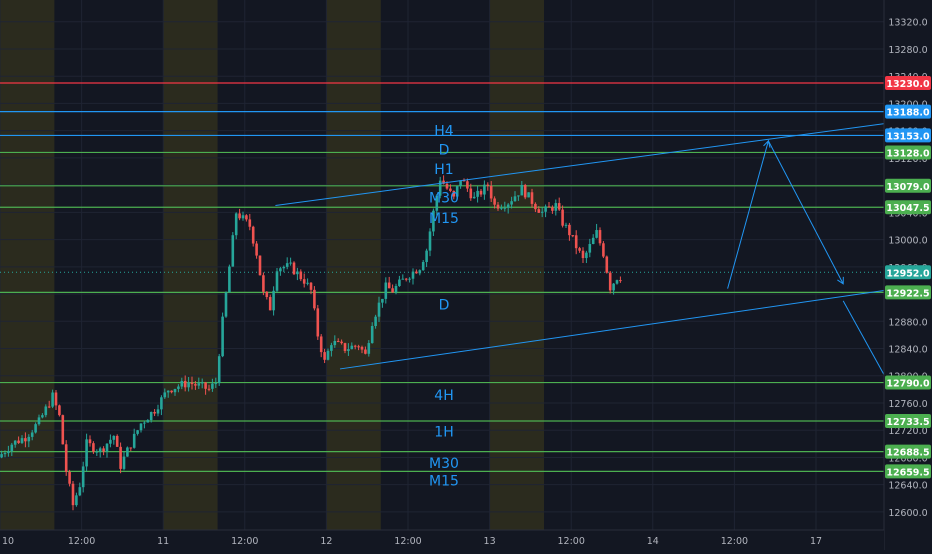  Describe the element at coordinates (908, 187) in the screenshot. I see `price-badge-label: 13079.0` at that location.